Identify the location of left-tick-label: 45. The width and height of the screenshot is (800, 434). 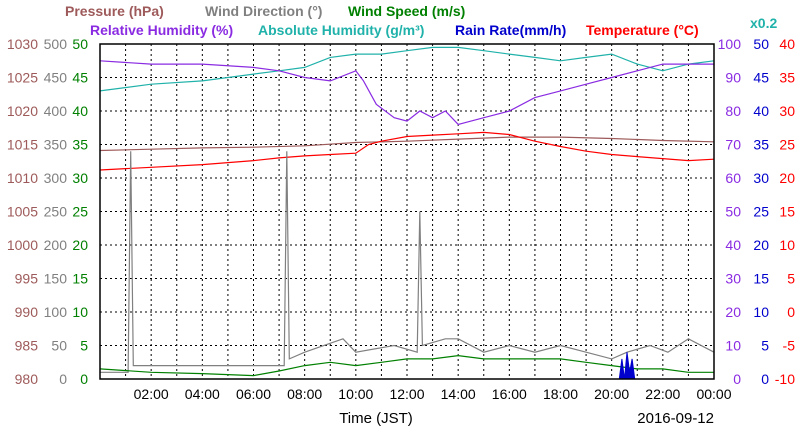
(80, 78).